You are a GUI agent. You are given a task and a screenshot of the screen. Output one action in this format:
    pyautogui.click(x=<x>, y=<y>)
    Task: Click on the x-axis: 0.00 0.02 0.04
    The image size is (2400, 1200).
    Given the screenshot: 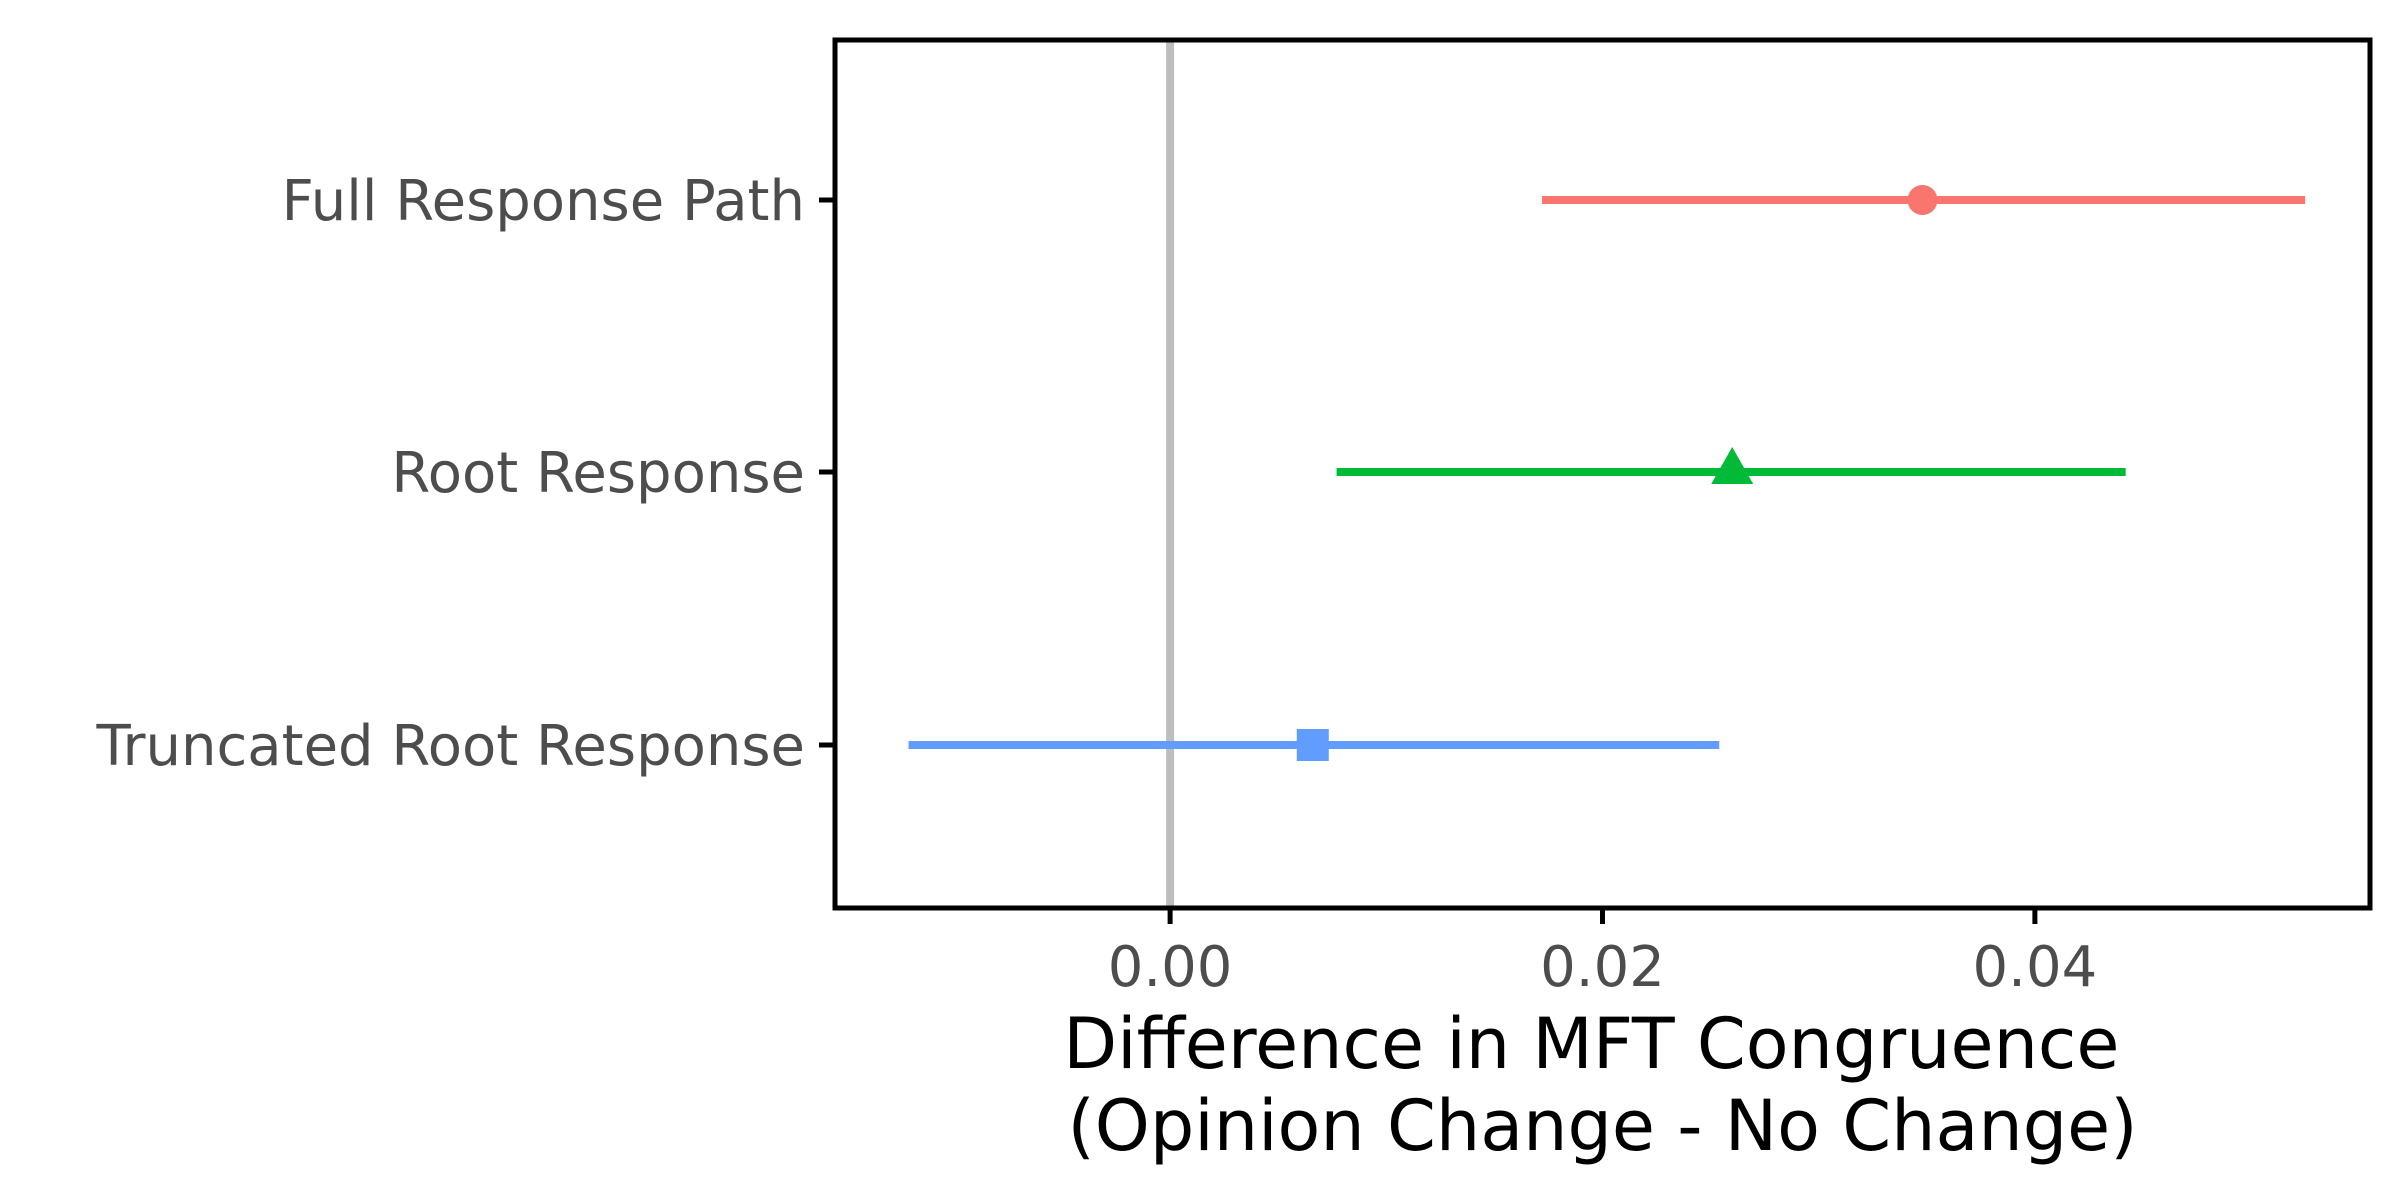 What is the action you would take?
    pyautogui.click(x=1602, y=954)
    